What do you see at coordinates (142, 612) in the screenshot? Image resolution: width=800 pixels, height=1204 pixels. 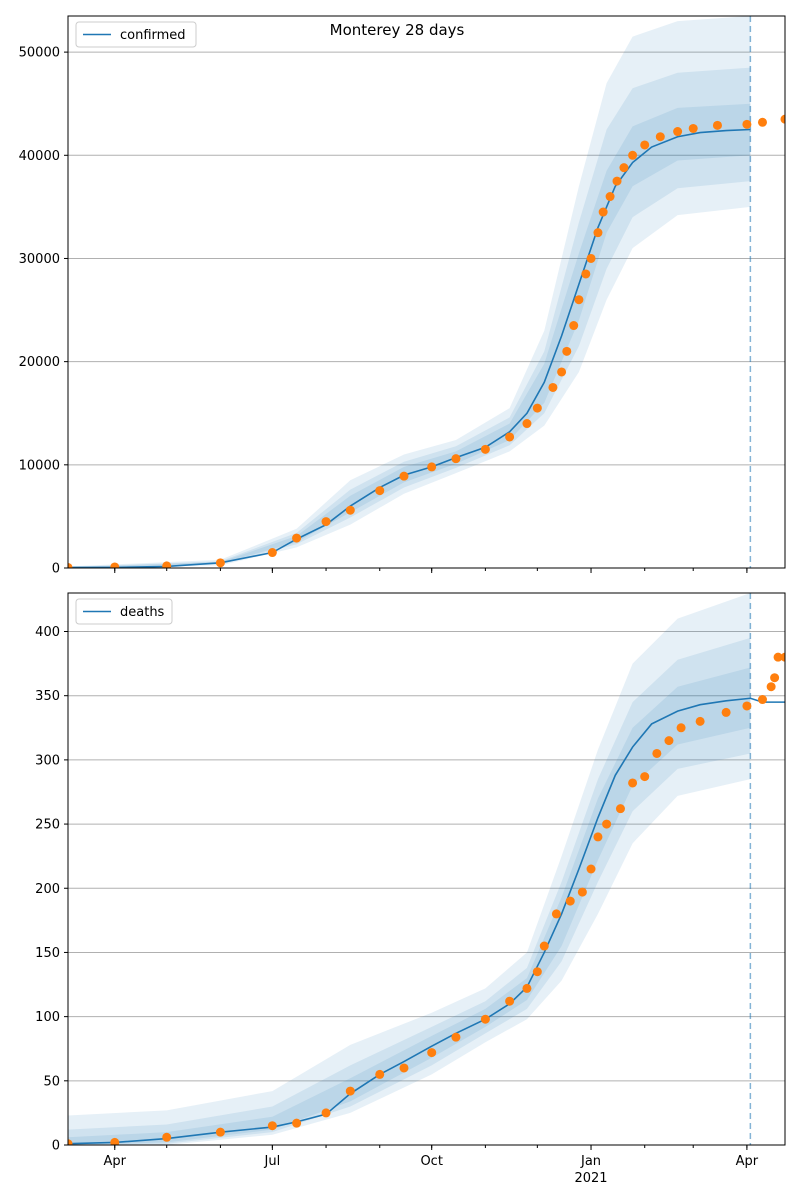 I see `legend-label: deaths` at bounding box center [142, 612].